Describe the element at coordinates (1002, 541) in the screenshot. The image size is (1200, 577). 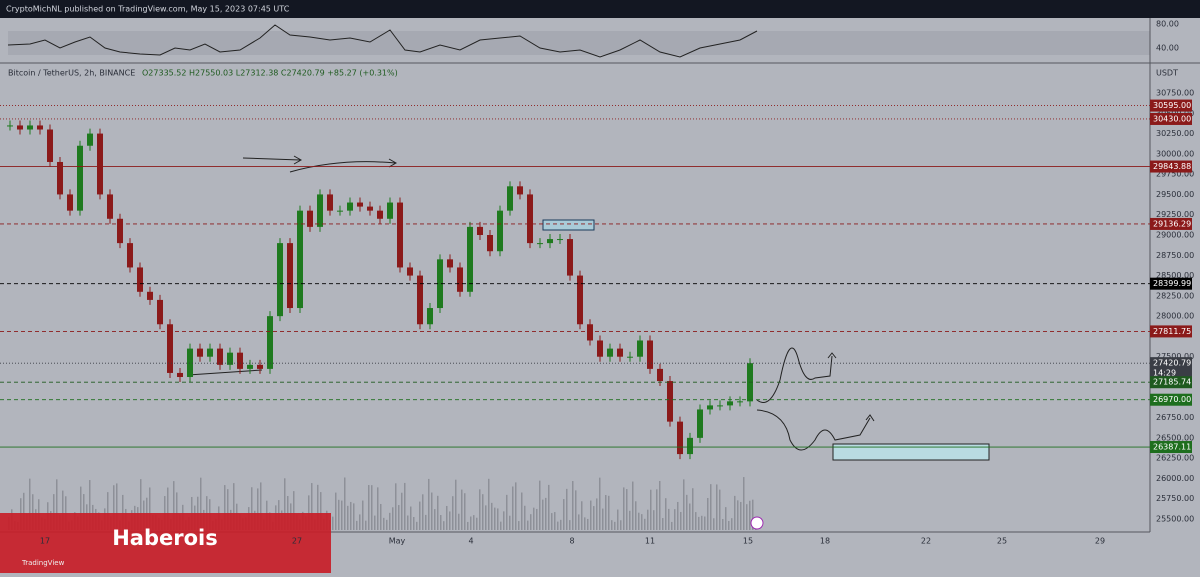
I see `date-label: 25` at that location.